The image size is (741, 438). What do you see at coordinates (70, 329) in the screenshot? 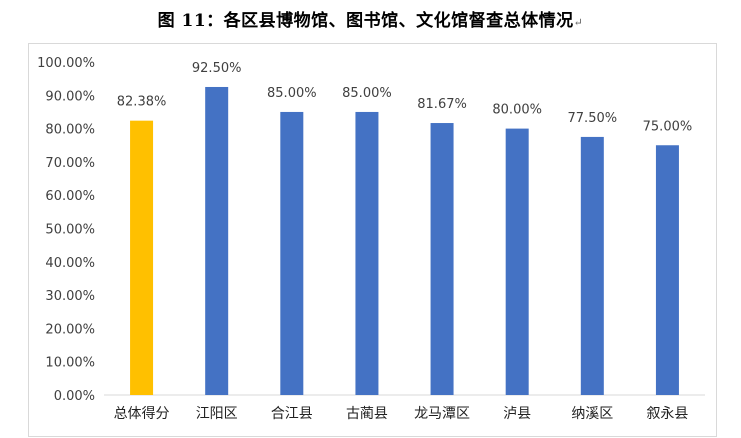
I see `y-tick-label: 20.00%` at bounding box center [70, 329].